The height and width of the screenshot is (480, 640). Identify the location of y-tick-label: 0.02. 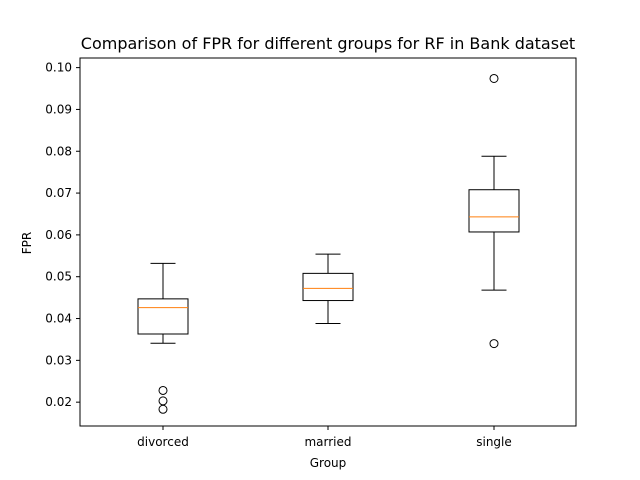
(58, 402).